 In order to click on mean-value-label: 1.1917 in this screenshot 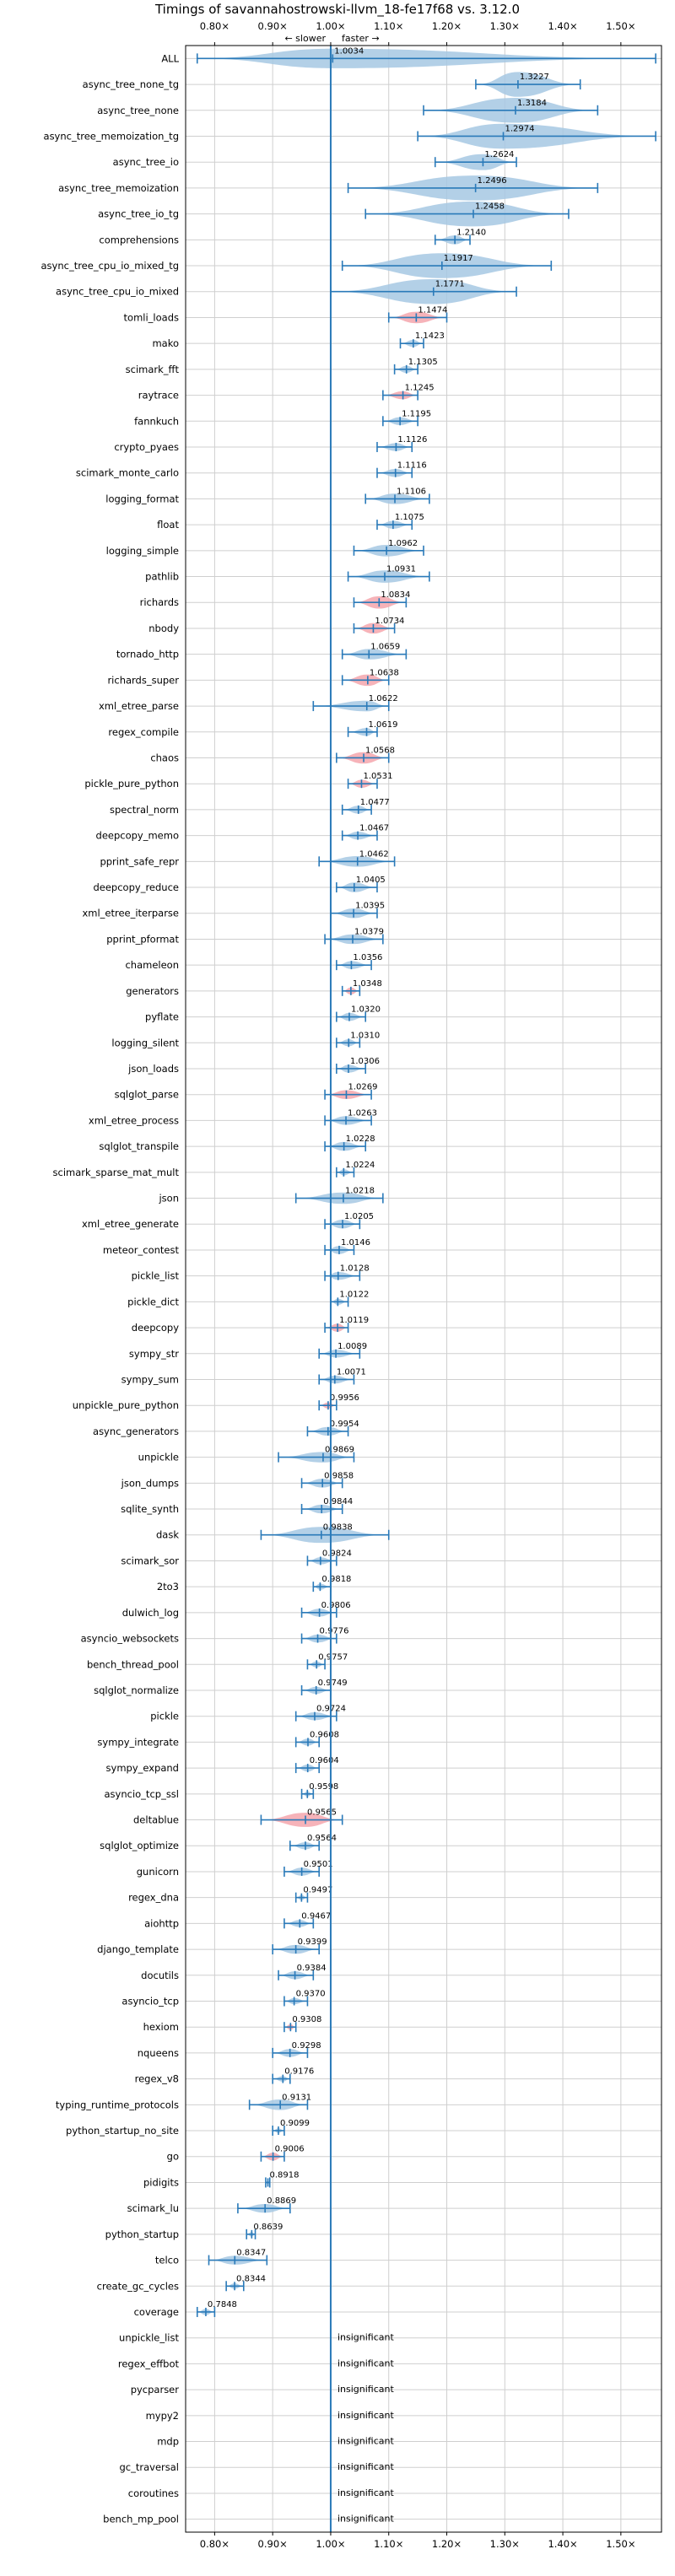, I will do `click(458, 258)`.